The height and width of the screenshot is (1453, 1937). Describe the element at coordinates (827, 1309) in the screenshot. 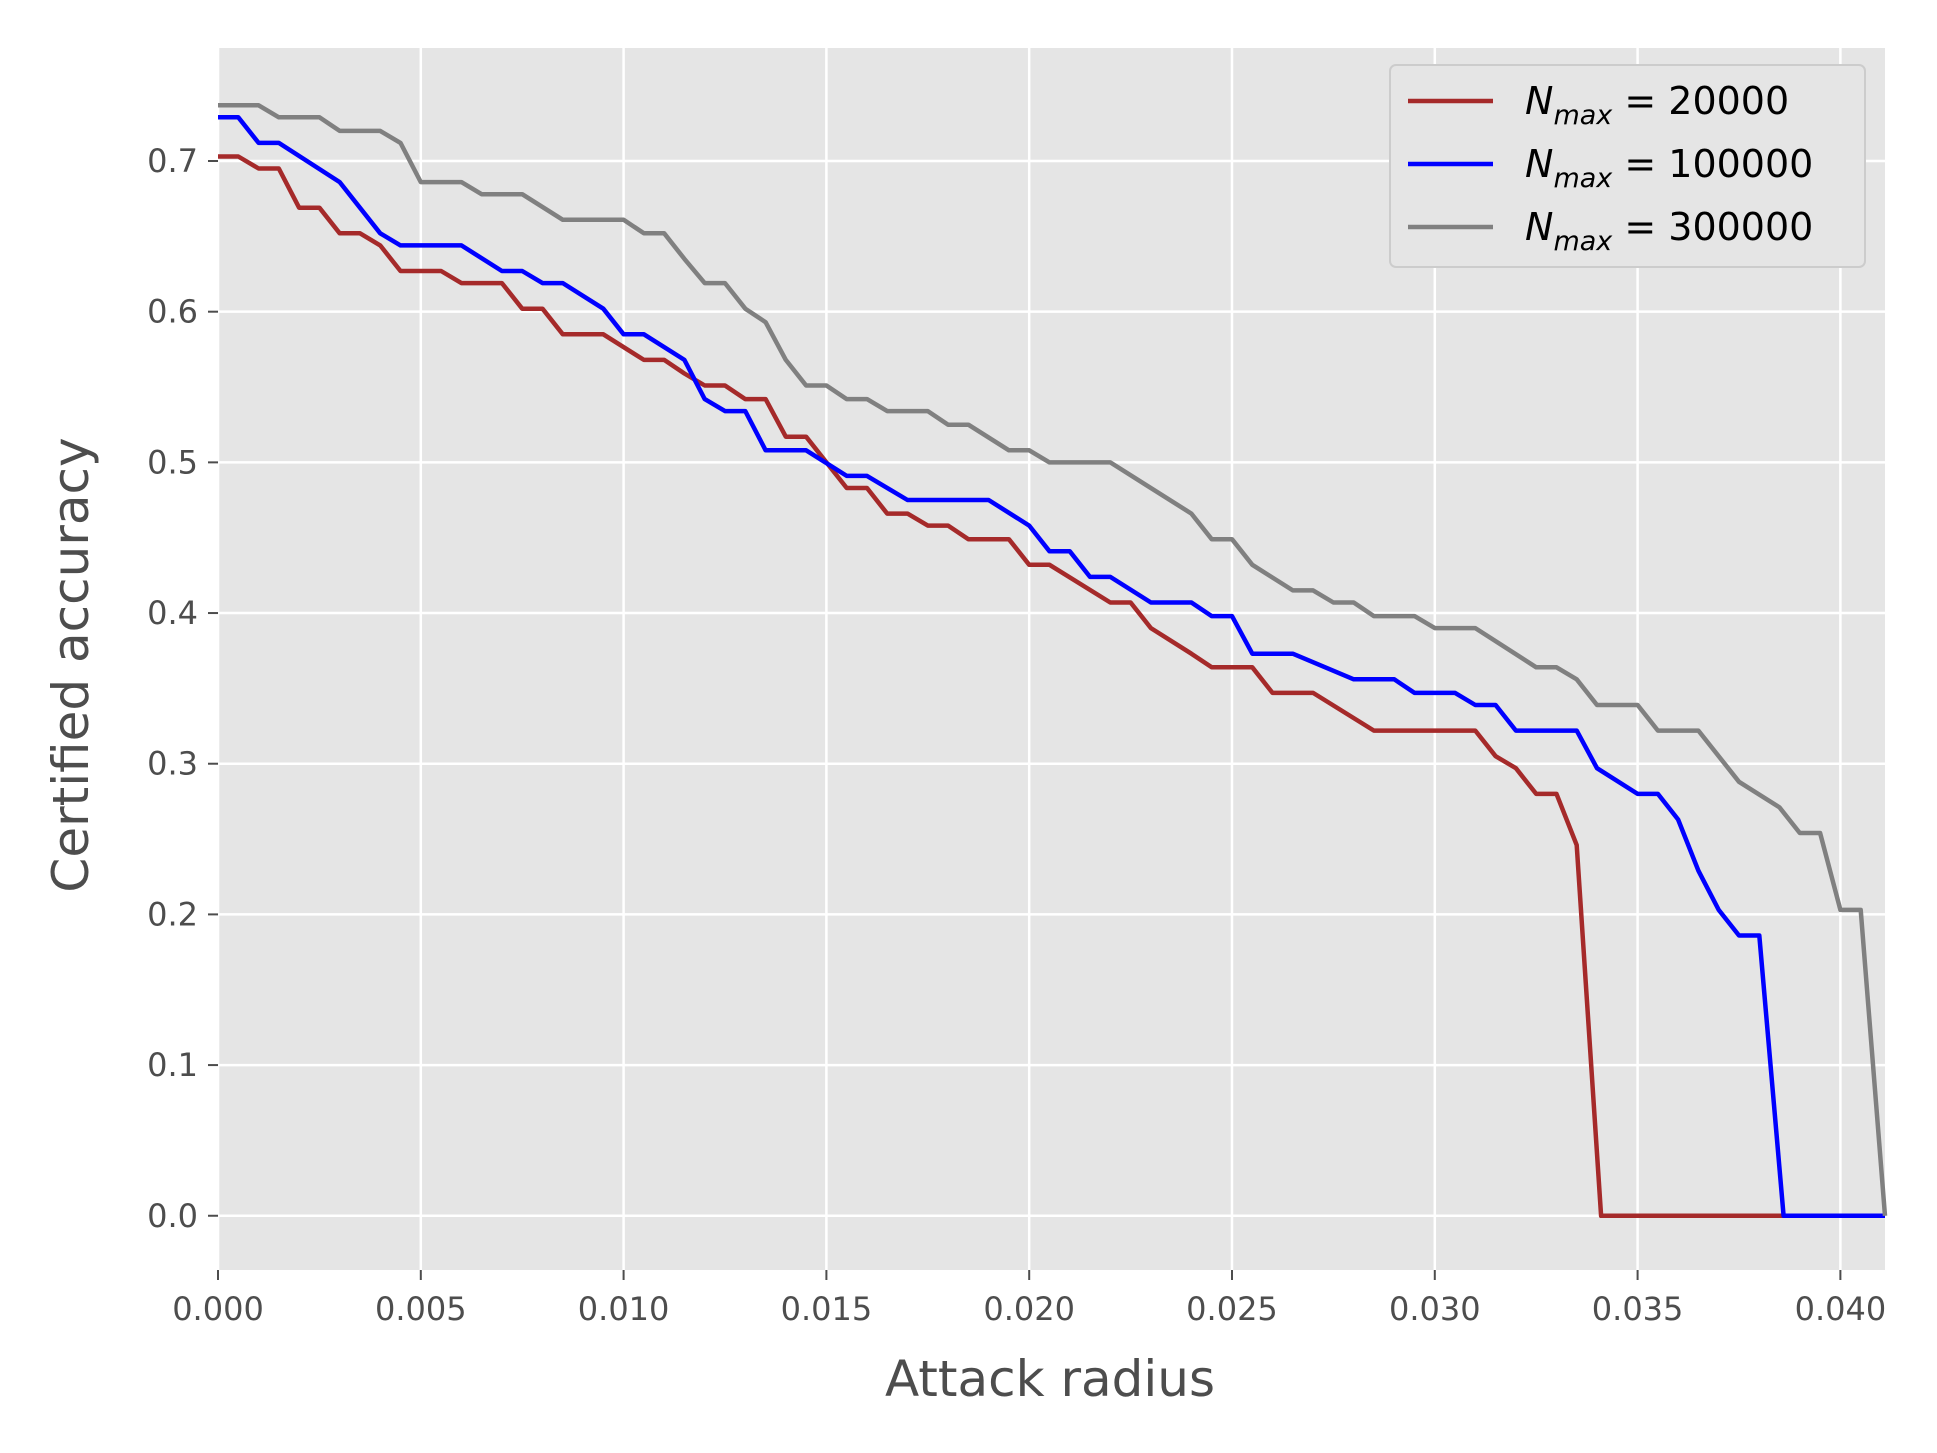

I see `x-tick-label: 0.015` at that location.